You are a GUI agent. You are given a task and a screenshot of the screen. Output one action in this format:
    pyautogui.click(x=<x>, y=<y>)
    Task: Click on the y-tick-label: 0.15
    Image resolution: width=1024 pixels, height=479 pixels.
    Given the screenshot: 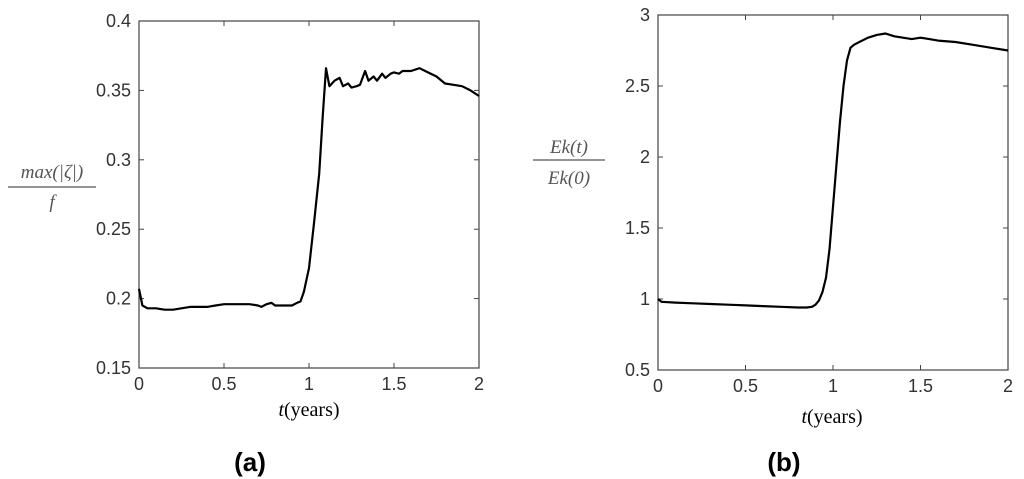 What is the action you would take?
    pyautogui.click(x=113, y=368)
    